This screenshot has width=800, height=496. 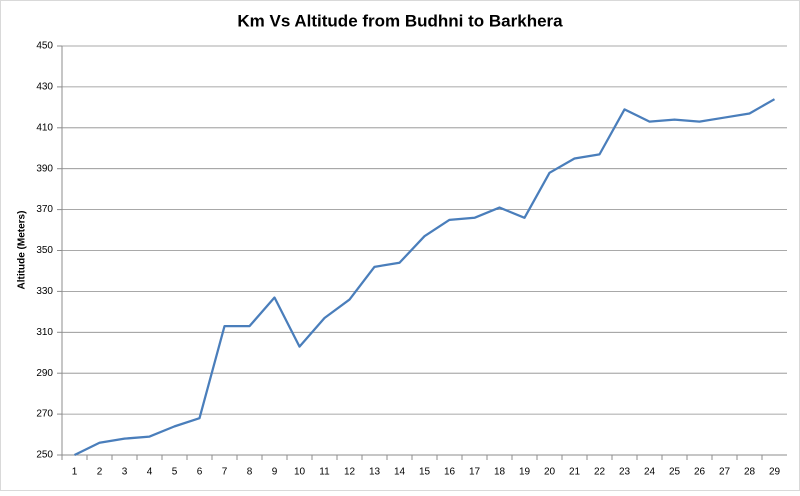 I want to click on x-tick-label: 7, so click(x=225, y=472).